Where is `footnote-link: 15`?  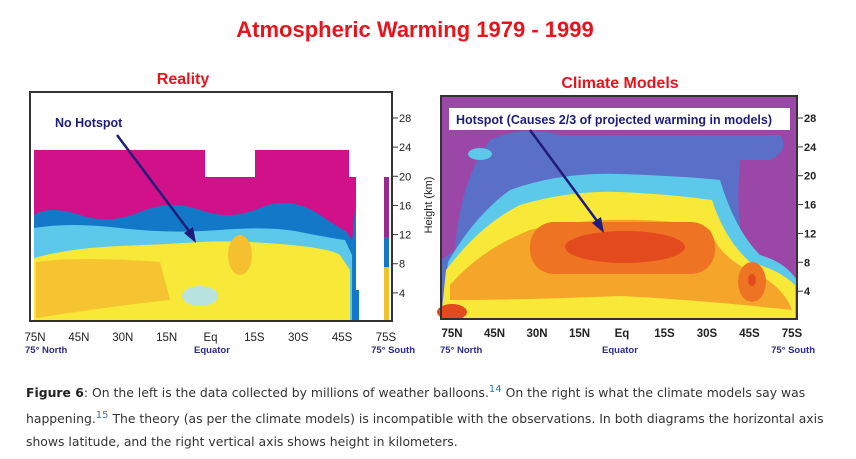
footnote-link: 15 is located at coordinates (102, 416).